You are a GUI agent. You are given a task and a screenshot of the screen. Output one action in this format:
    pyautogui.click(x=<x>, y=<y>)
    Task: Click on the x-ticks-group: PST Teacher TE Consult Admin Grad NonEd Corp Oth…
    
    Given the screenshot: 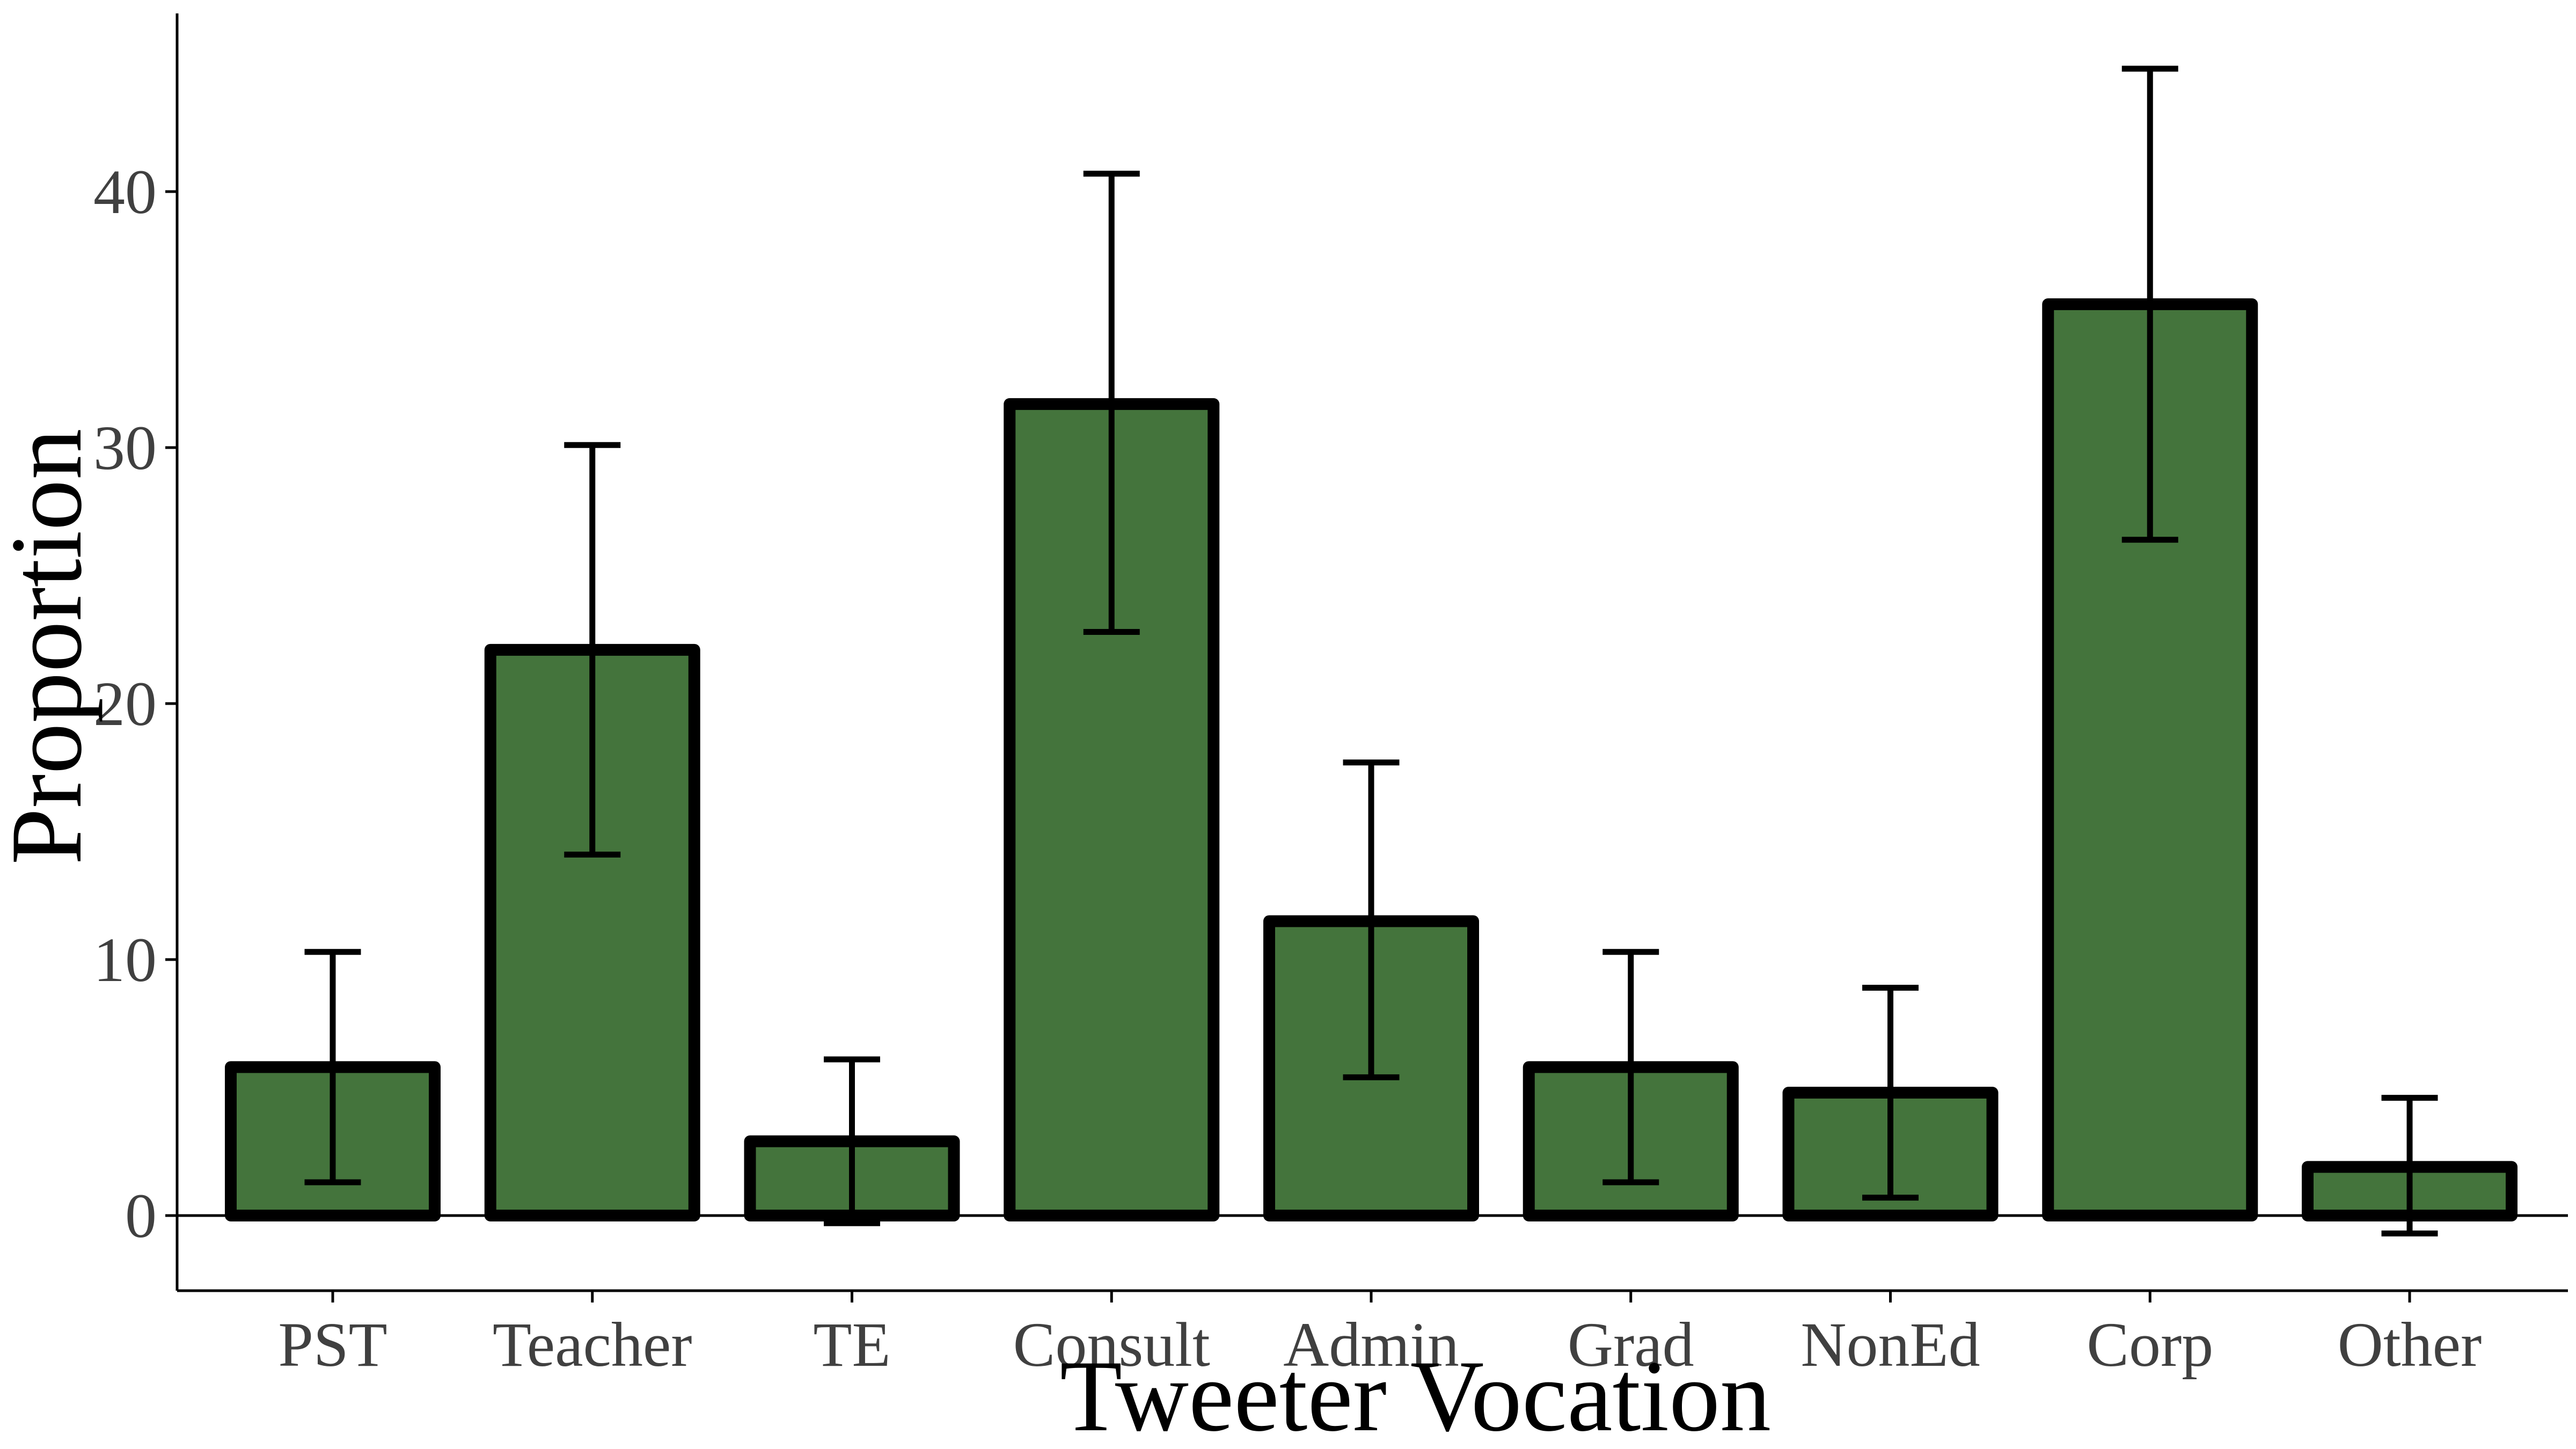 What is the action you would take?
    pyautogui.click(x=1380, y=1335)
    